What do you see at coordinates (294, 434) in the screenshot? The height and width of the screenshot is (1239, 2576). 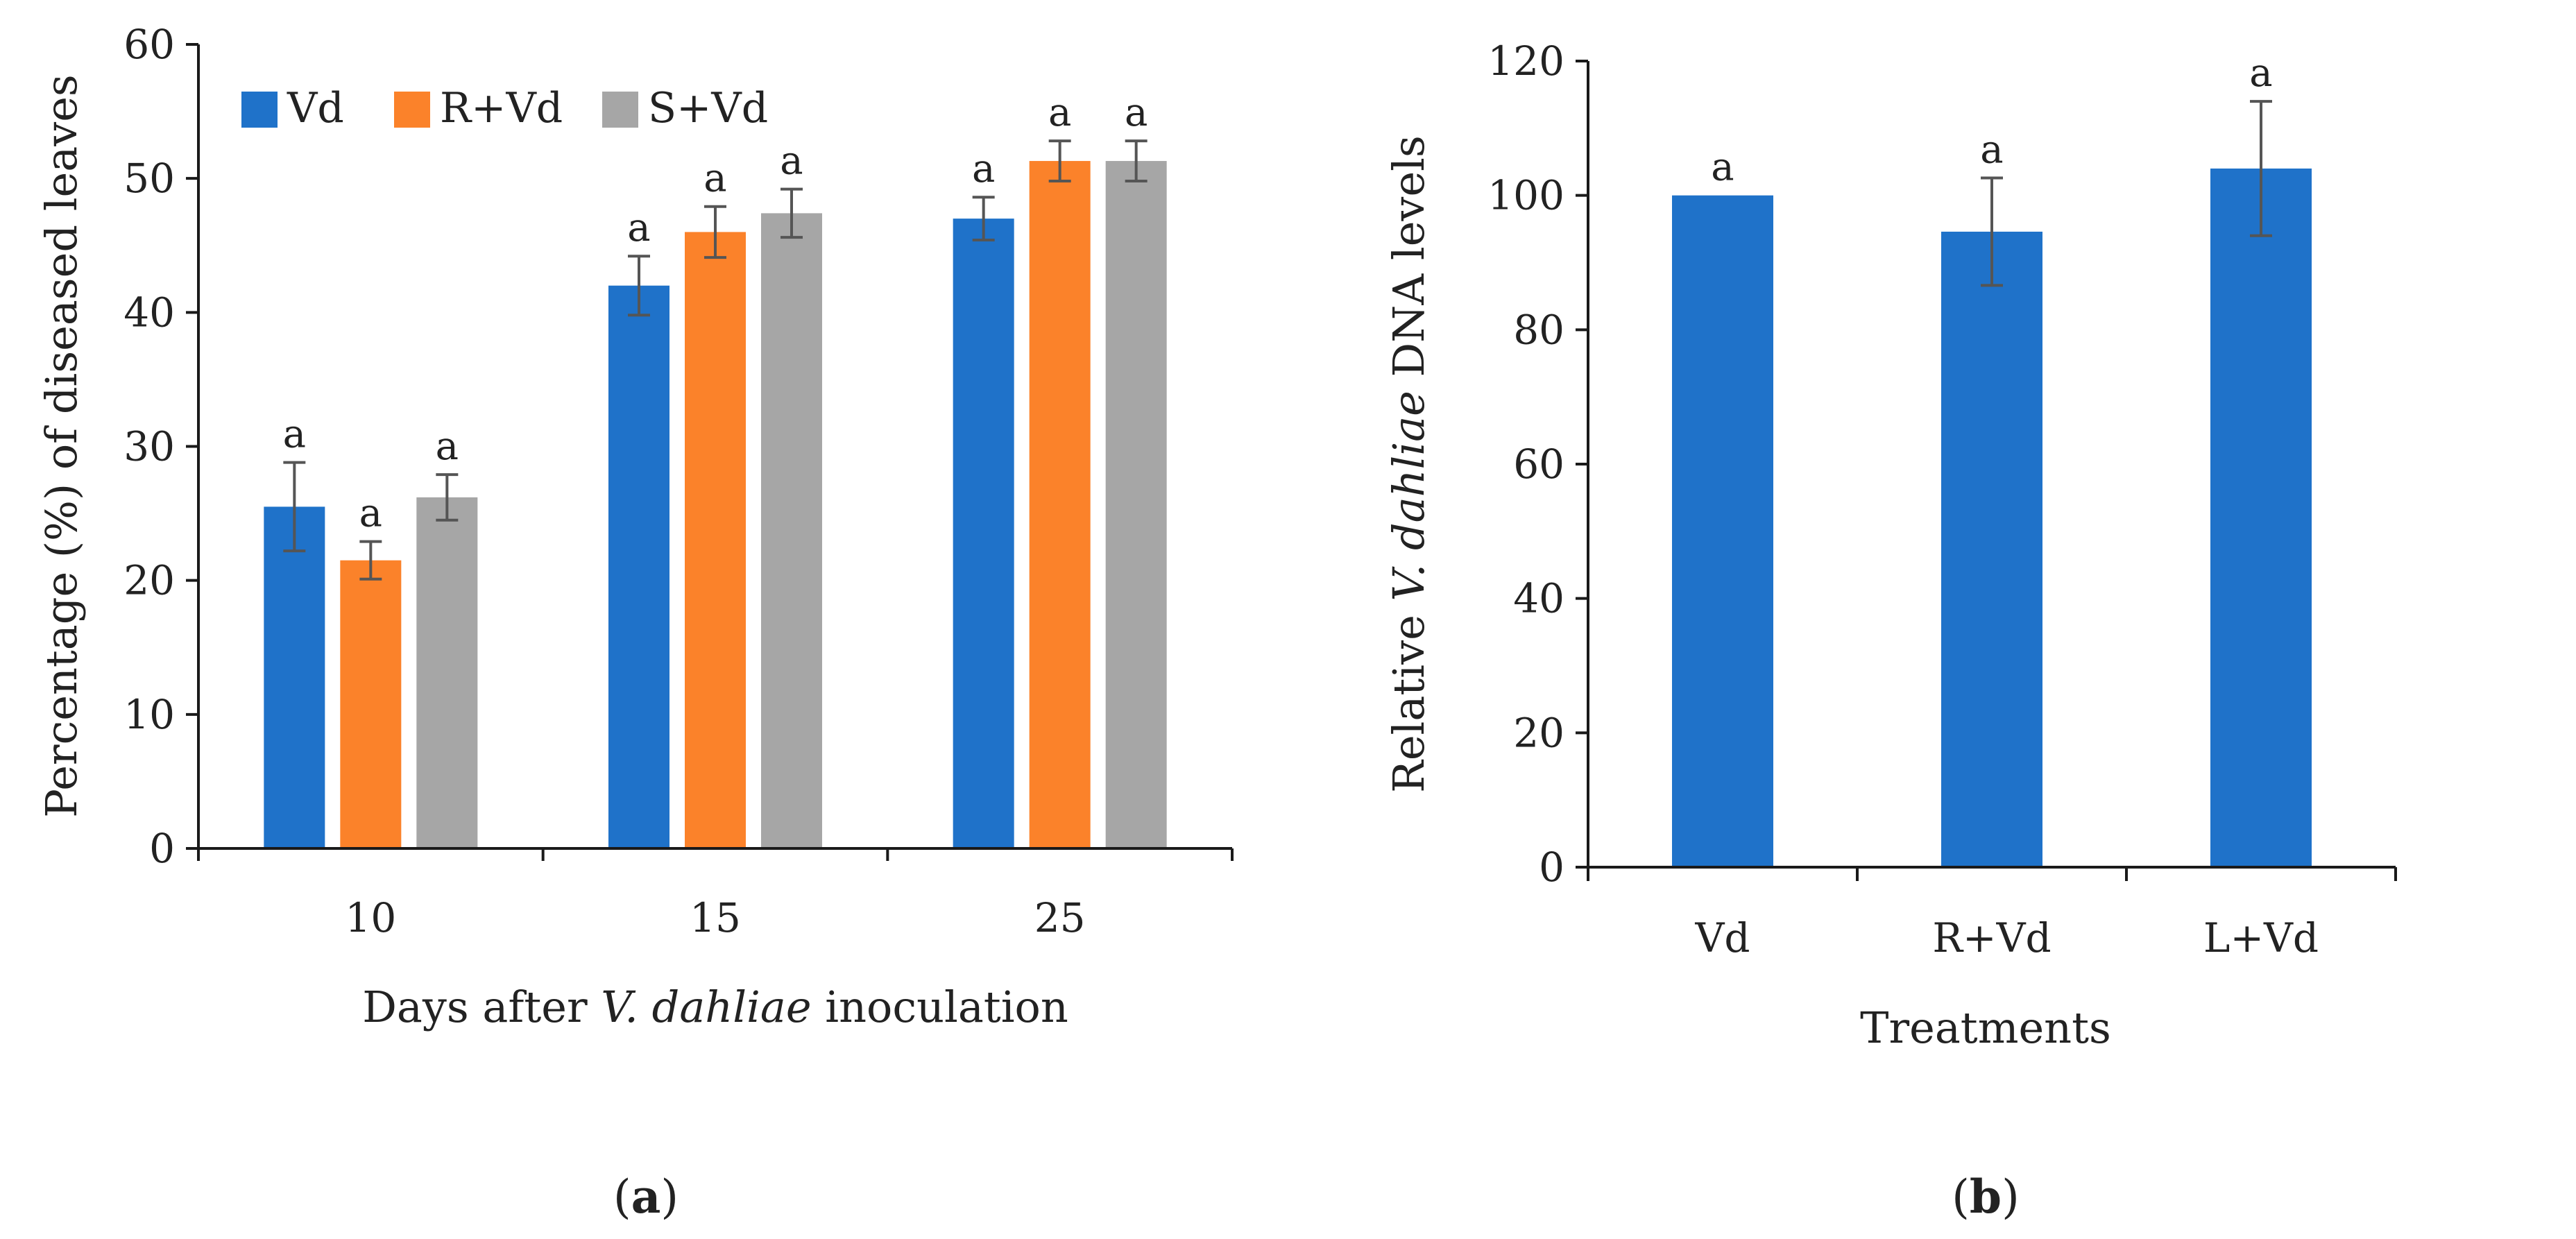 I see `sig-letter-vd-day-10: a` at bounding box center [294, 434].